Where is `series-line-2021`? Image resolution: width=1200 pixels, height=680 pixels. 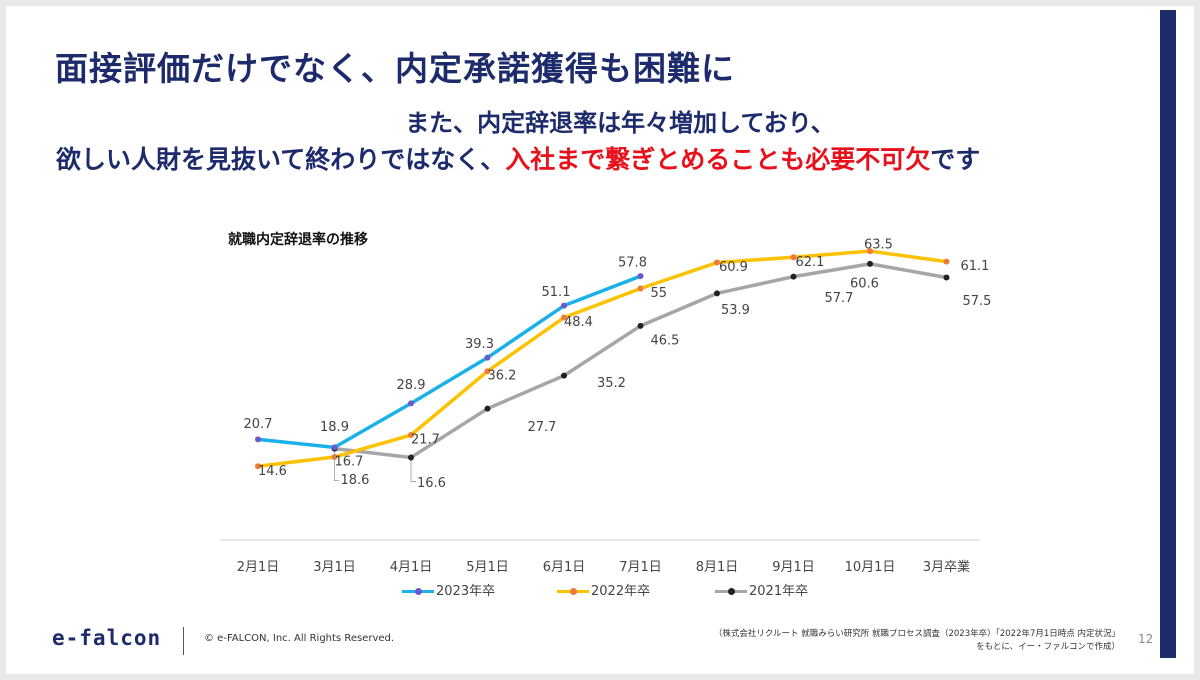 series-line-2021 is located at coordinates (640, 361).